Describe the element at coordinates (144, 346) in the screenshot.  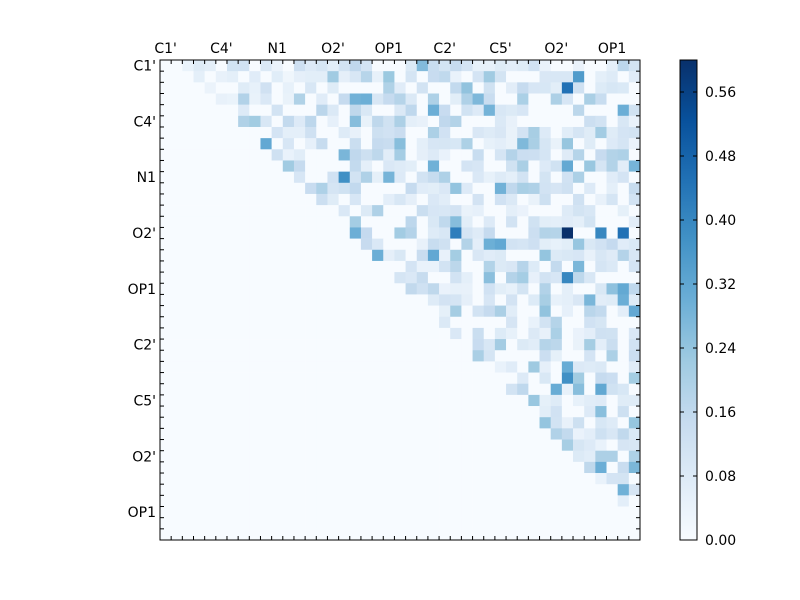
I see `y-tick-label: C2'` at that location.